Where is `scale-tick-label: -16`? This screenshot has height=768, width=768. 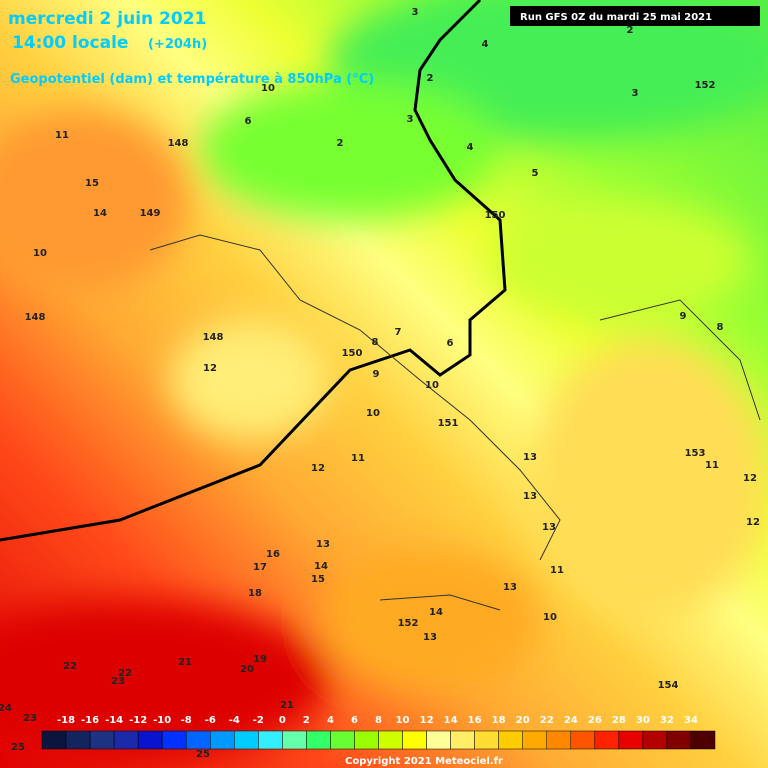
scale-tick-label: -16 is located at coordinates (90, 720).